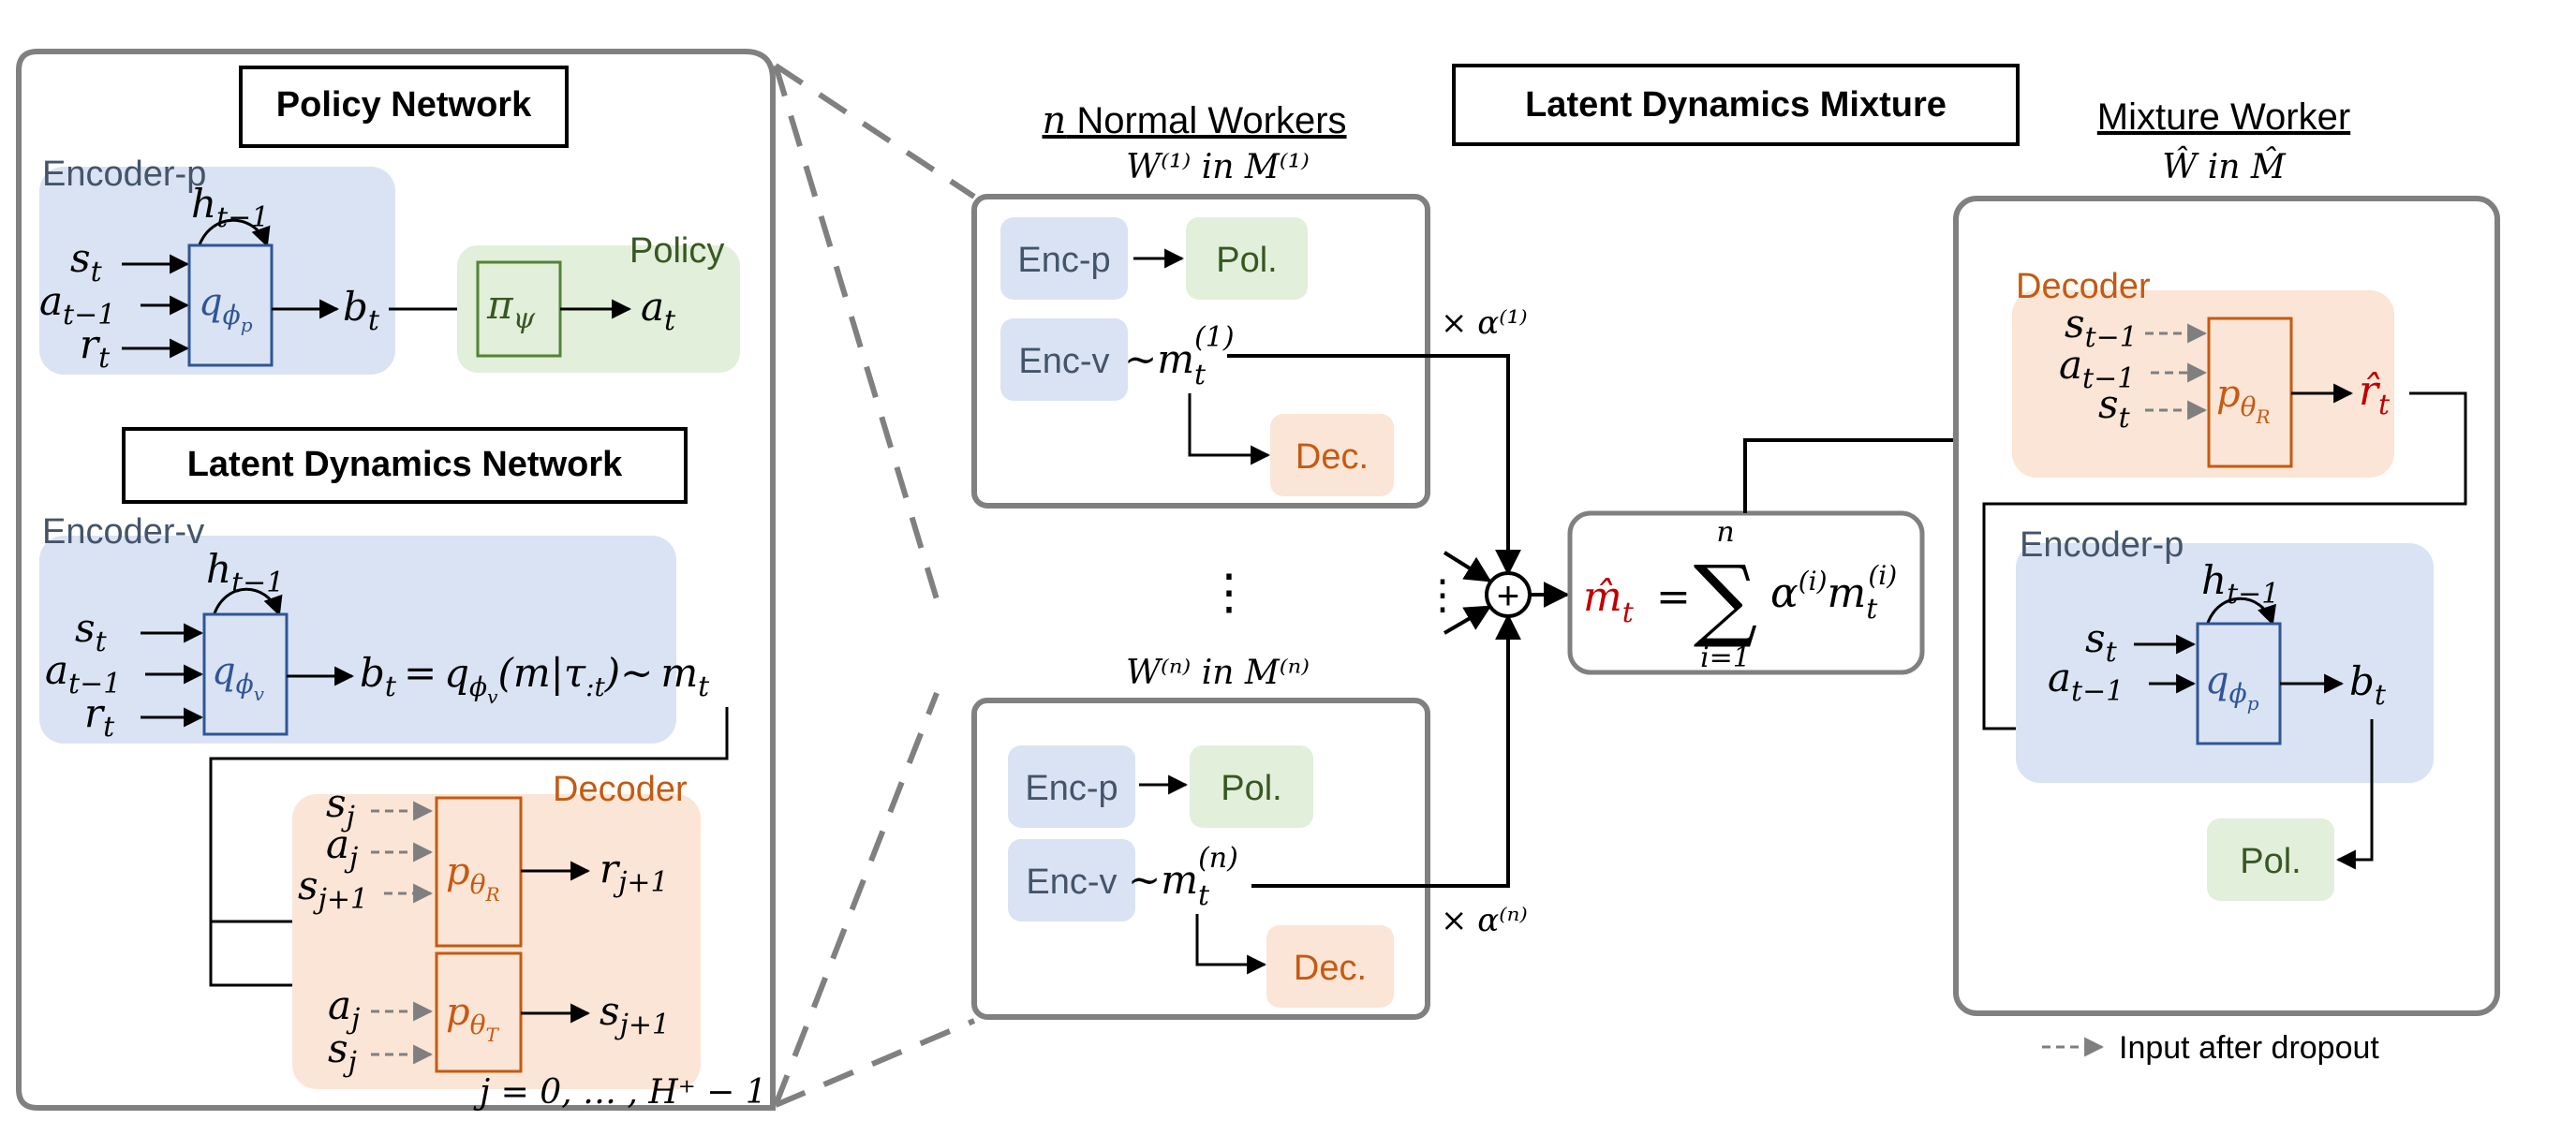  I want to click on normal-workers-title: n Normal Workers, so click(1194, 120).